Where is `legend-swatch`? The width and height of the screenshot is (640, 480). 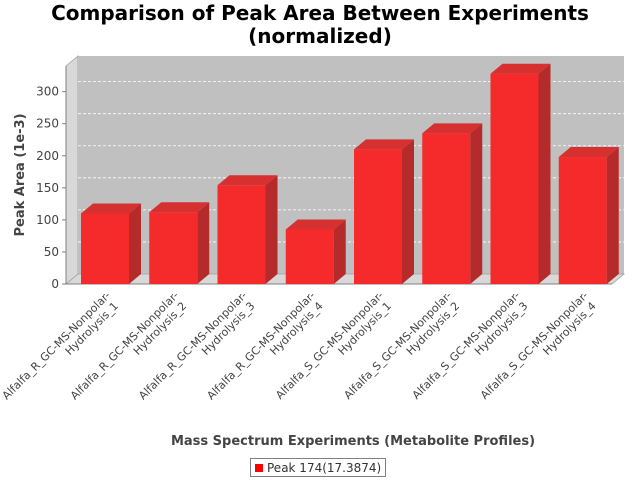
legend-swatch is located at coordinates (259, 467).